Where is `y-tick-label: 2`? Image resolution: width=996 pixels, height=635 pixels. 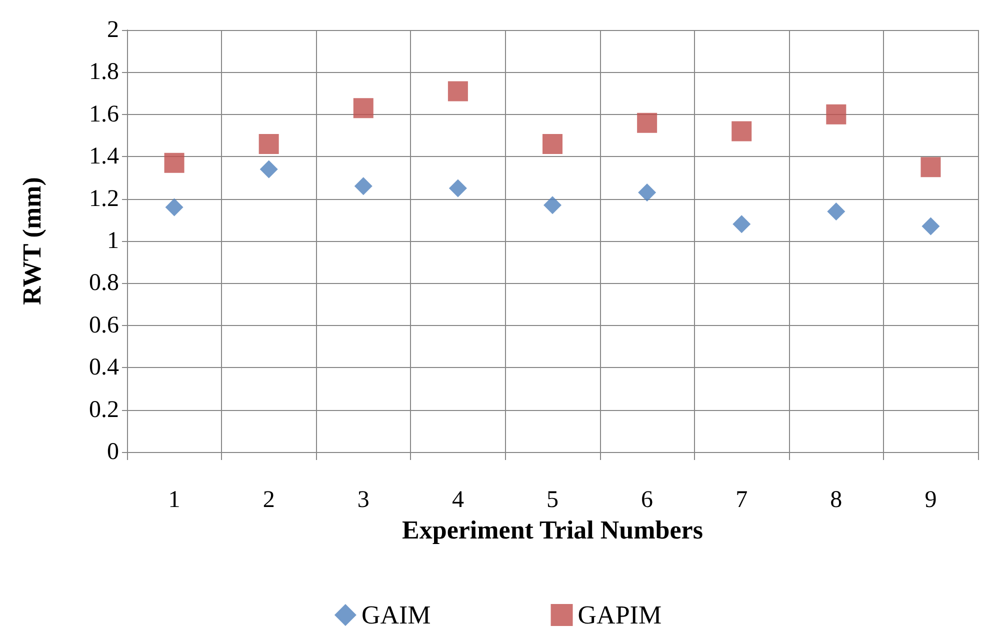
y-tick-label: 2 is located at coordinates (113, 30).